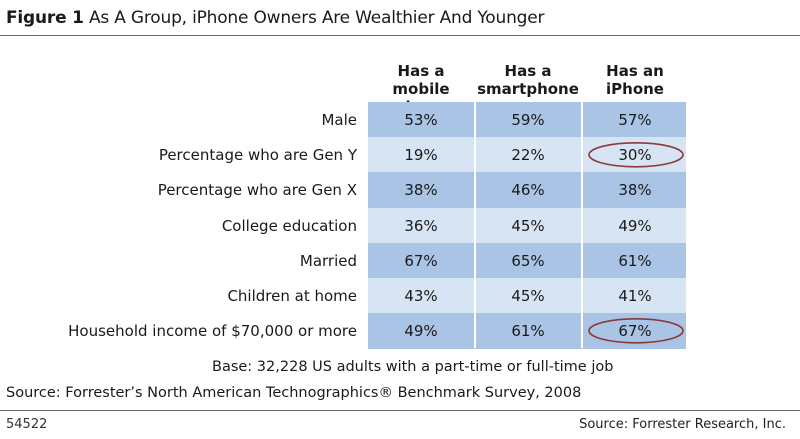 The width and height of the screenshot is (800, 439). What do you see at coordinates (421, 89) in the screenshot?
I see `column-header-1: Has a mobilephone` at bounding box center [421, 89].